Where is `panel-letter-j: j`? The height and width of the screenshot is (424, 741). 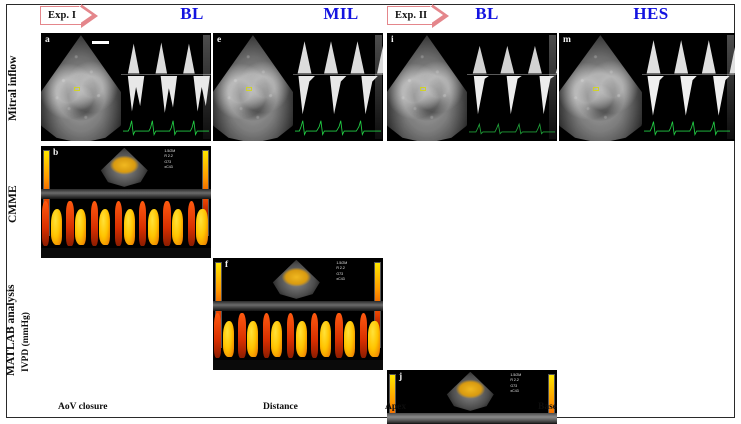
panel-letter-j: j is located at coordinates (401, 377).